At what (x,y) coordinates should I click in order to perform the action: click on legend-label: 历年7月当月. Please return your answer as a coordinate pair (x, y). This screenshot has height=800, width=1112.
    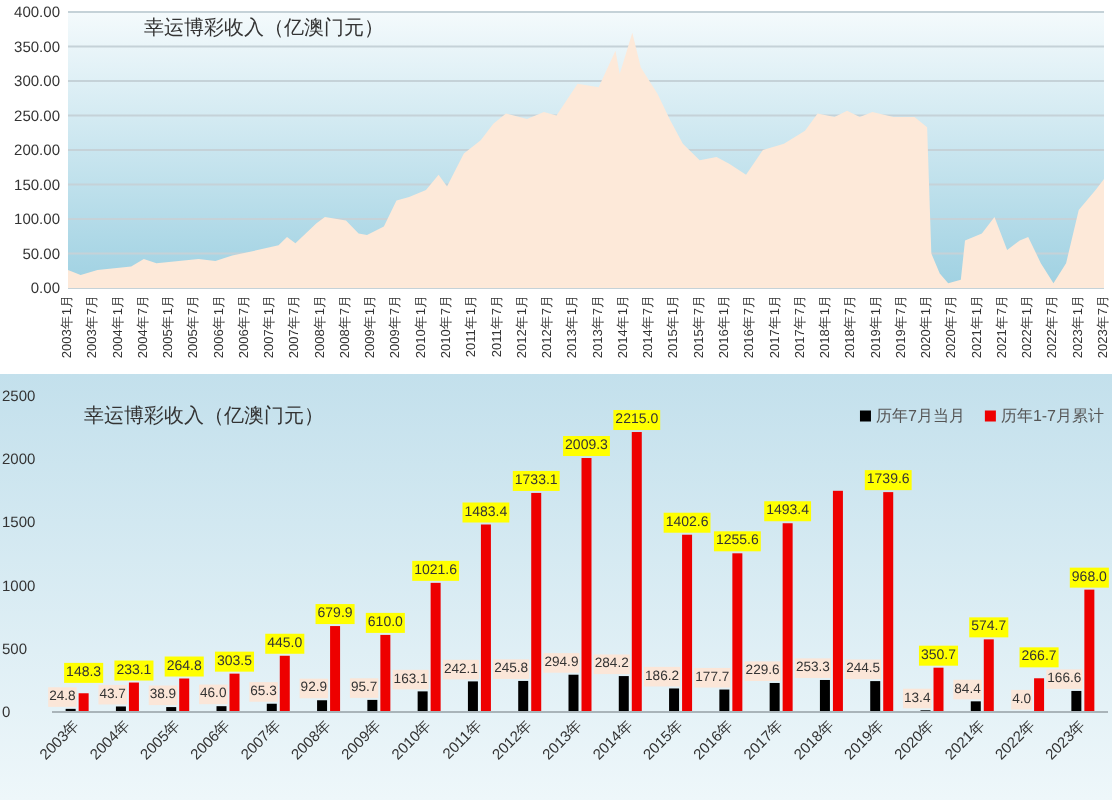
    Looking at the image, I should click on (920, 416).